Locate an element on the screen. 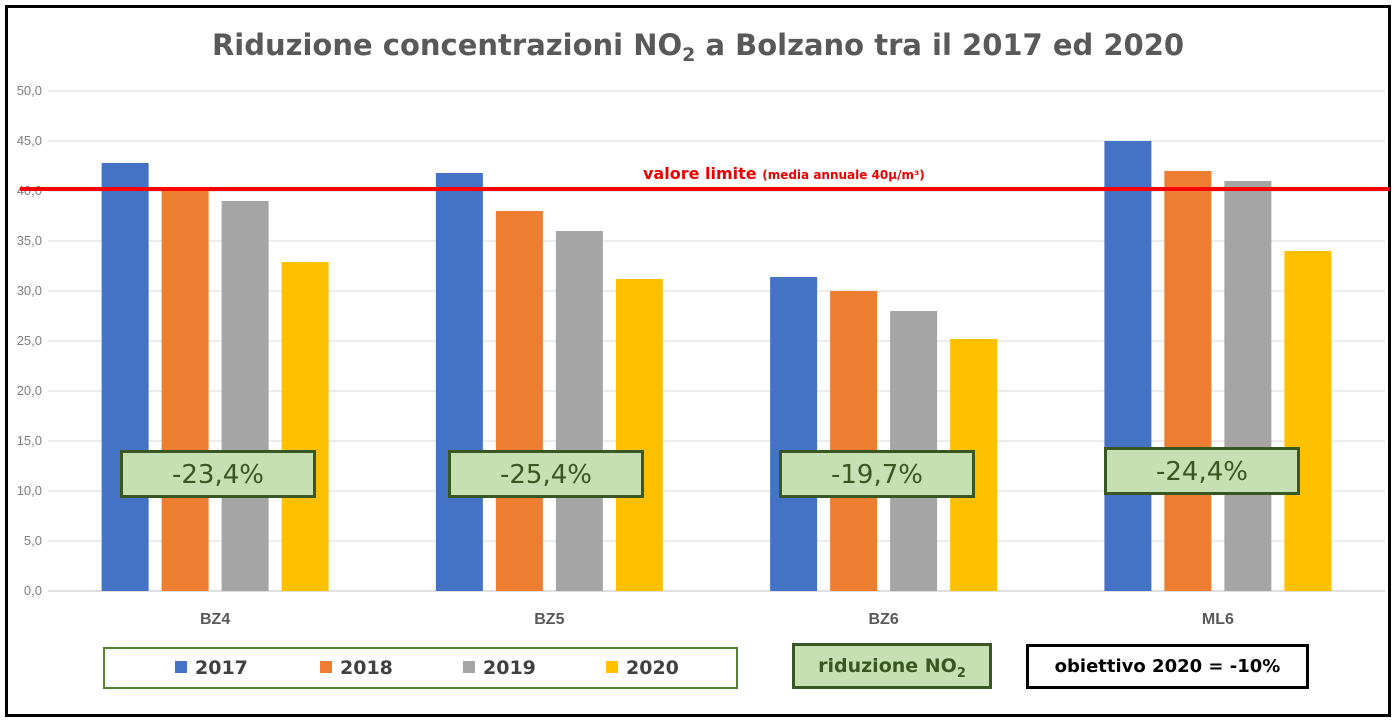 The width and height of the screenshot is (1396, 721). bar-ml6-2020 is located at coordinates (1308, 421).